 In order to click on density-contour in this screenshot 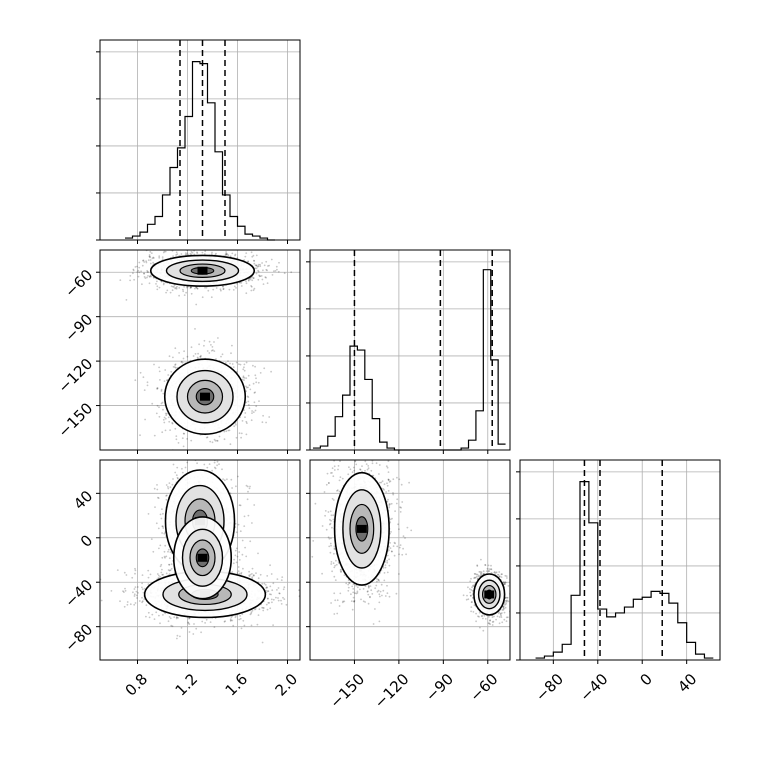, I will do `click(205, 396)`.